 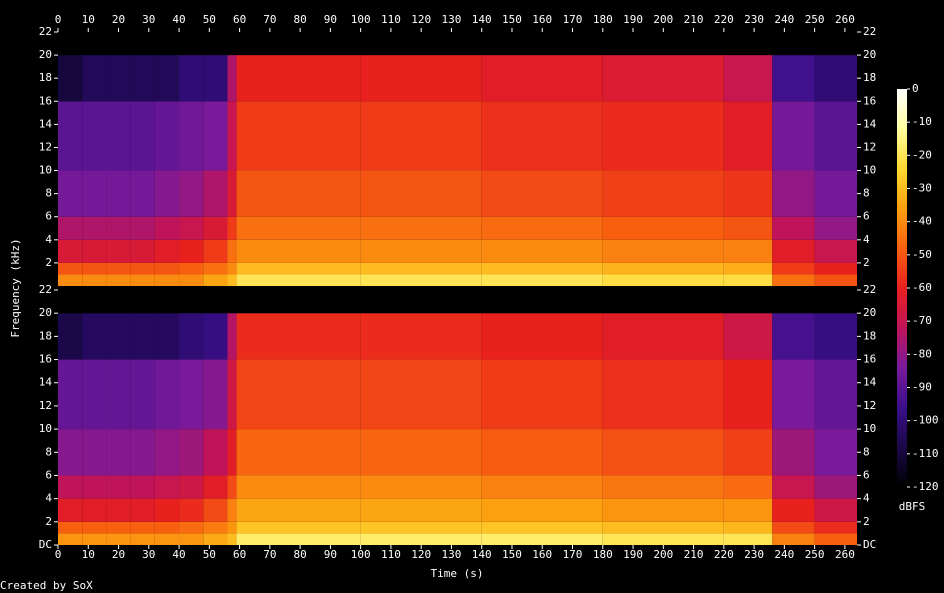 I want to click on colorbar-label: dBFS, so click(x=912, y=506).